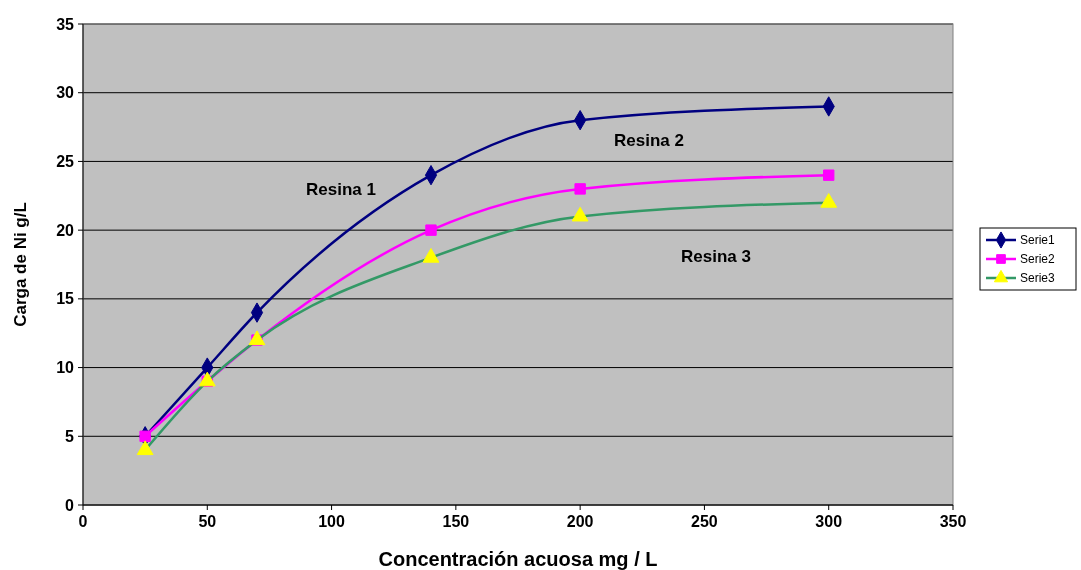 The width and height of the screenshot is (1081, 570). I want to click on legend-label: Serie2, so click(1038, 259).